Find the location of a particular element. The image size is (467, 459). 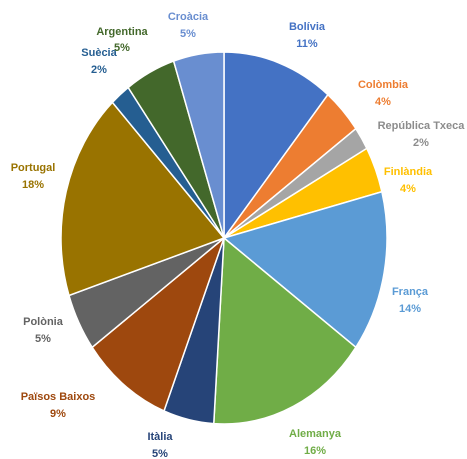

slice-label: Polònia is located at coordinates (43, 322).